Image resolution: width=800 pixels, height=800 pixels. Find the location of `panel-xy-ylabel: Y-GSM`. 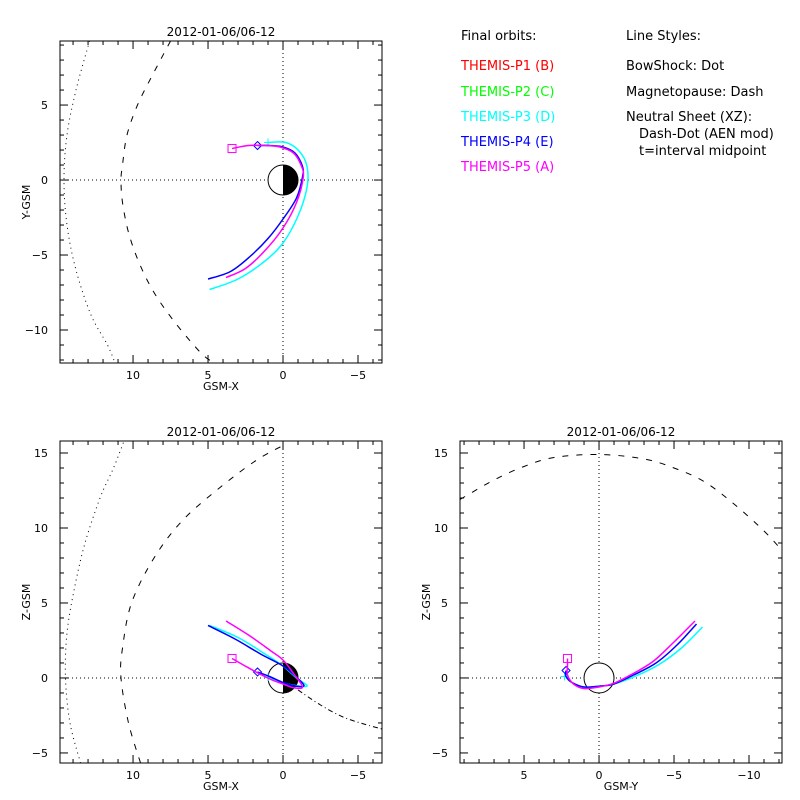

panel-xy-ylabel: Y-GSM is located at coordinates (26, 203).